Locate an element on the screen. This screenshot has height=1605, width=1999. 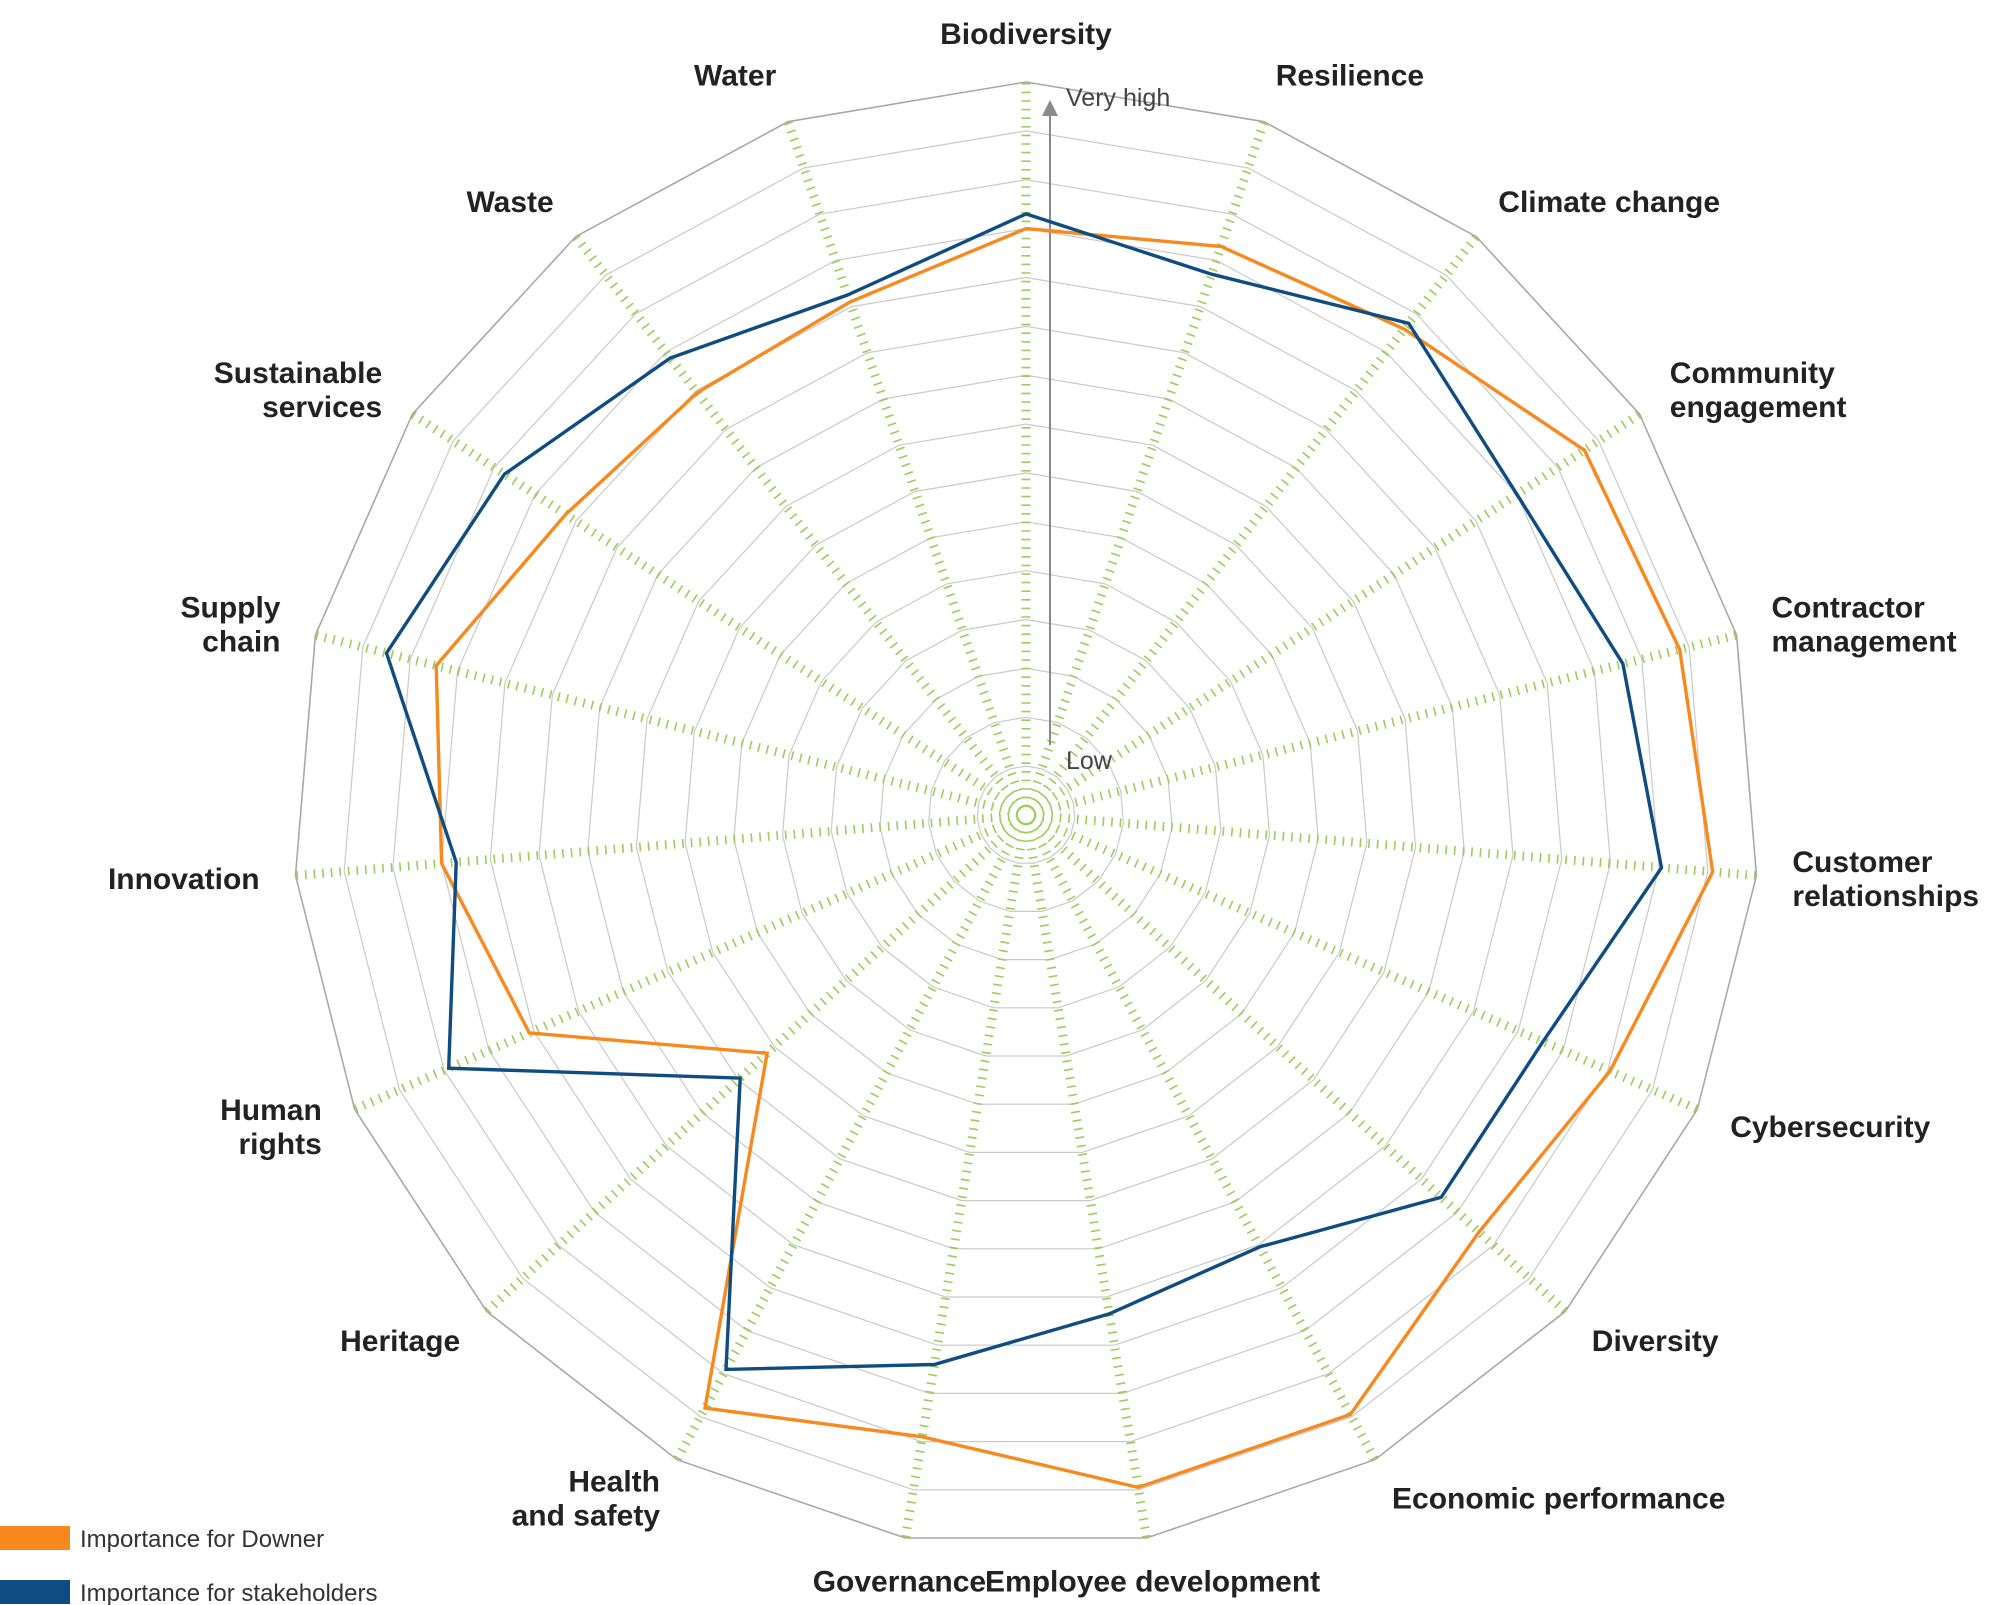
category-label-line: Diversity is located at coordinates (1655, 1341).